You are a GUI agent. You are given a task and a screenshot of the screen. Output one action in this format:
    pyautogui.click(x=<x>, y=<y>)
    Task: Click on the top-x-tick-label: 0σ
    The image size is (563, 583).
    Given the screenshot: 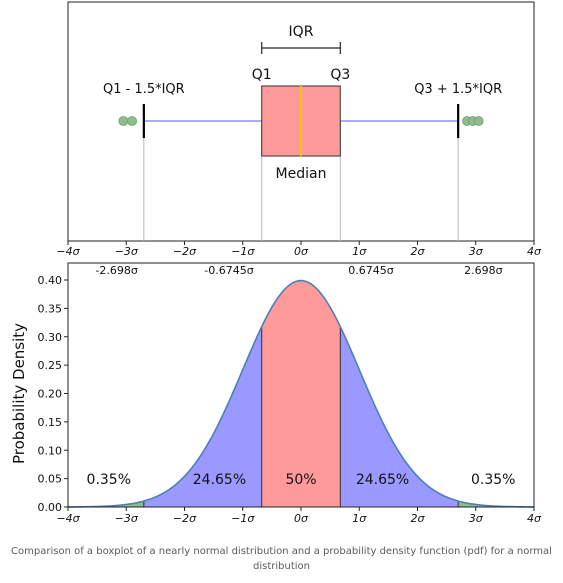 What is the action you would take?
    pyautogui.click(x=301, y=251)
    